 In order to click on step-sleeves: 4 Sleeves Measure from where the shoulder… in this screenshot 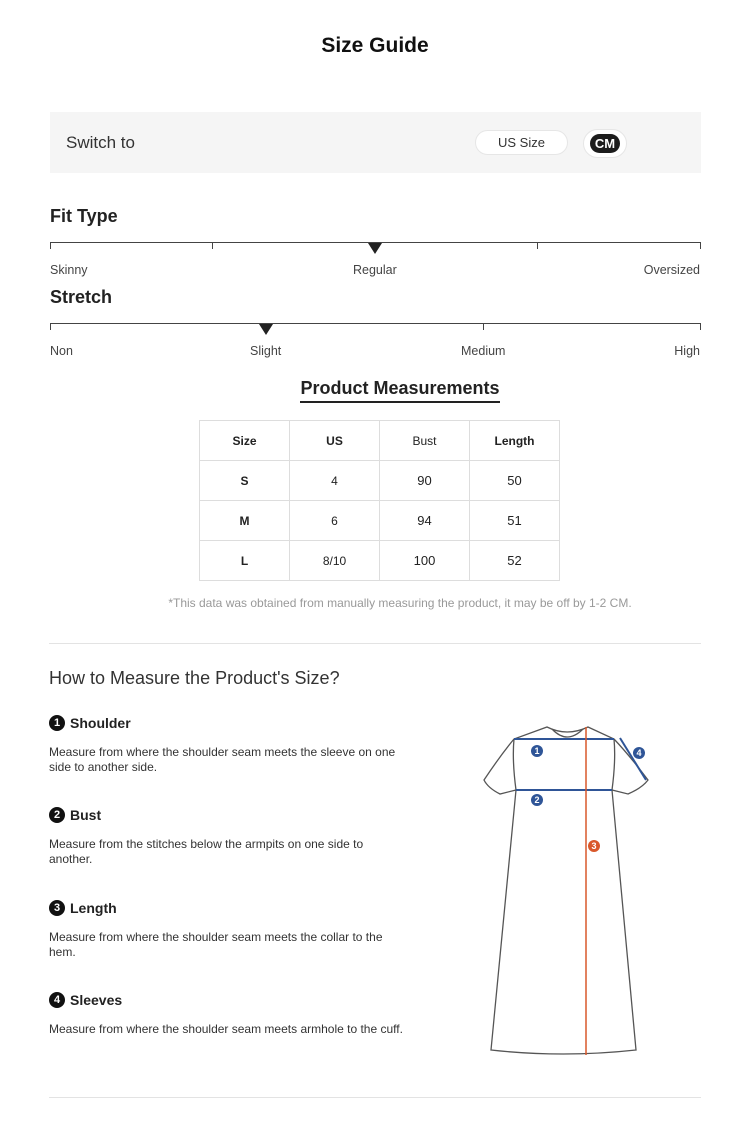, I will do `click(229, 1014)`.